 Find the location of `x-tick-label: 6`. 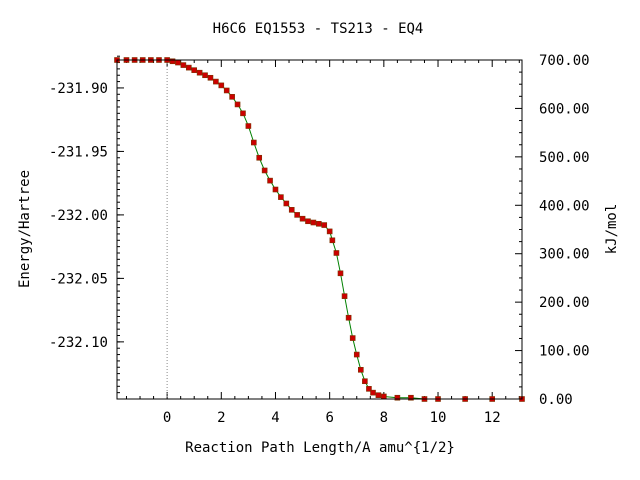

x-tick-label: 6 is located at coordinates (329, 418).